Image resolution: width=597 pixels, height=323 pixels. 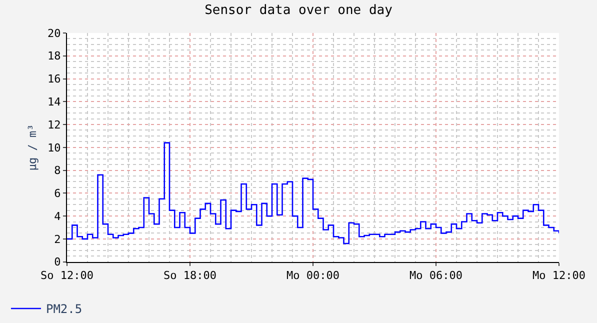 I want to click on y-tick-label: 2, so click(x=57, y=239).